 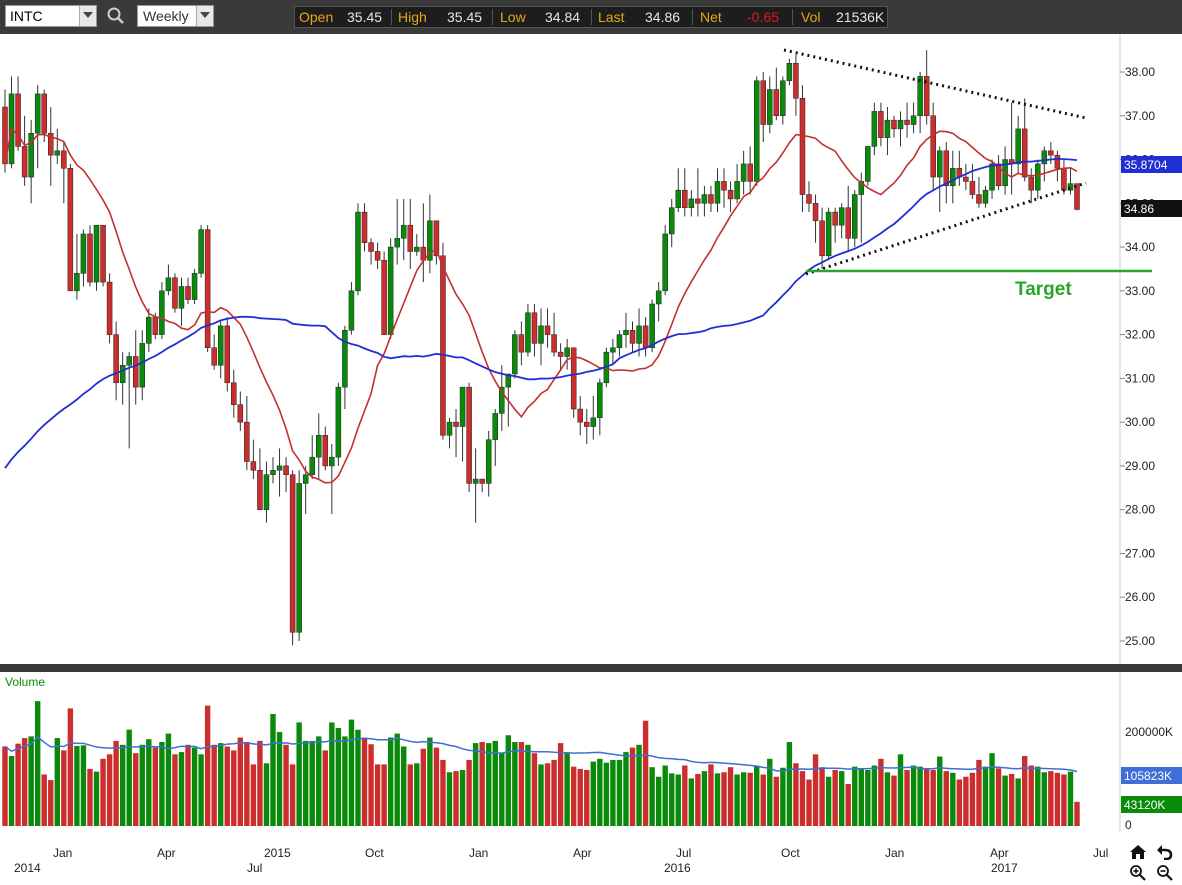 I want to click on undo-button, so click(x=1165, y=853).